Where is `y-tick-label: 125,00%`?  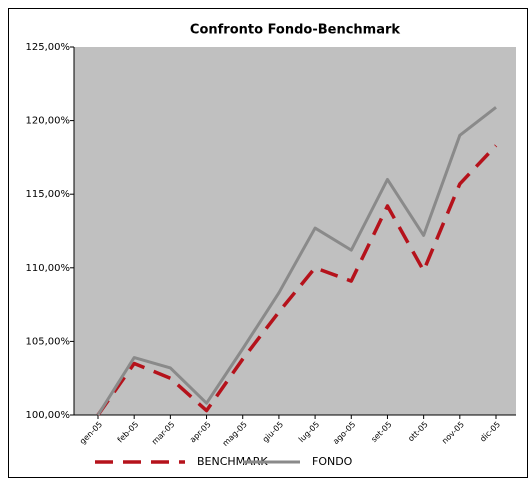 y-tick-label: 125,00% is located at coordinates (48, 47).